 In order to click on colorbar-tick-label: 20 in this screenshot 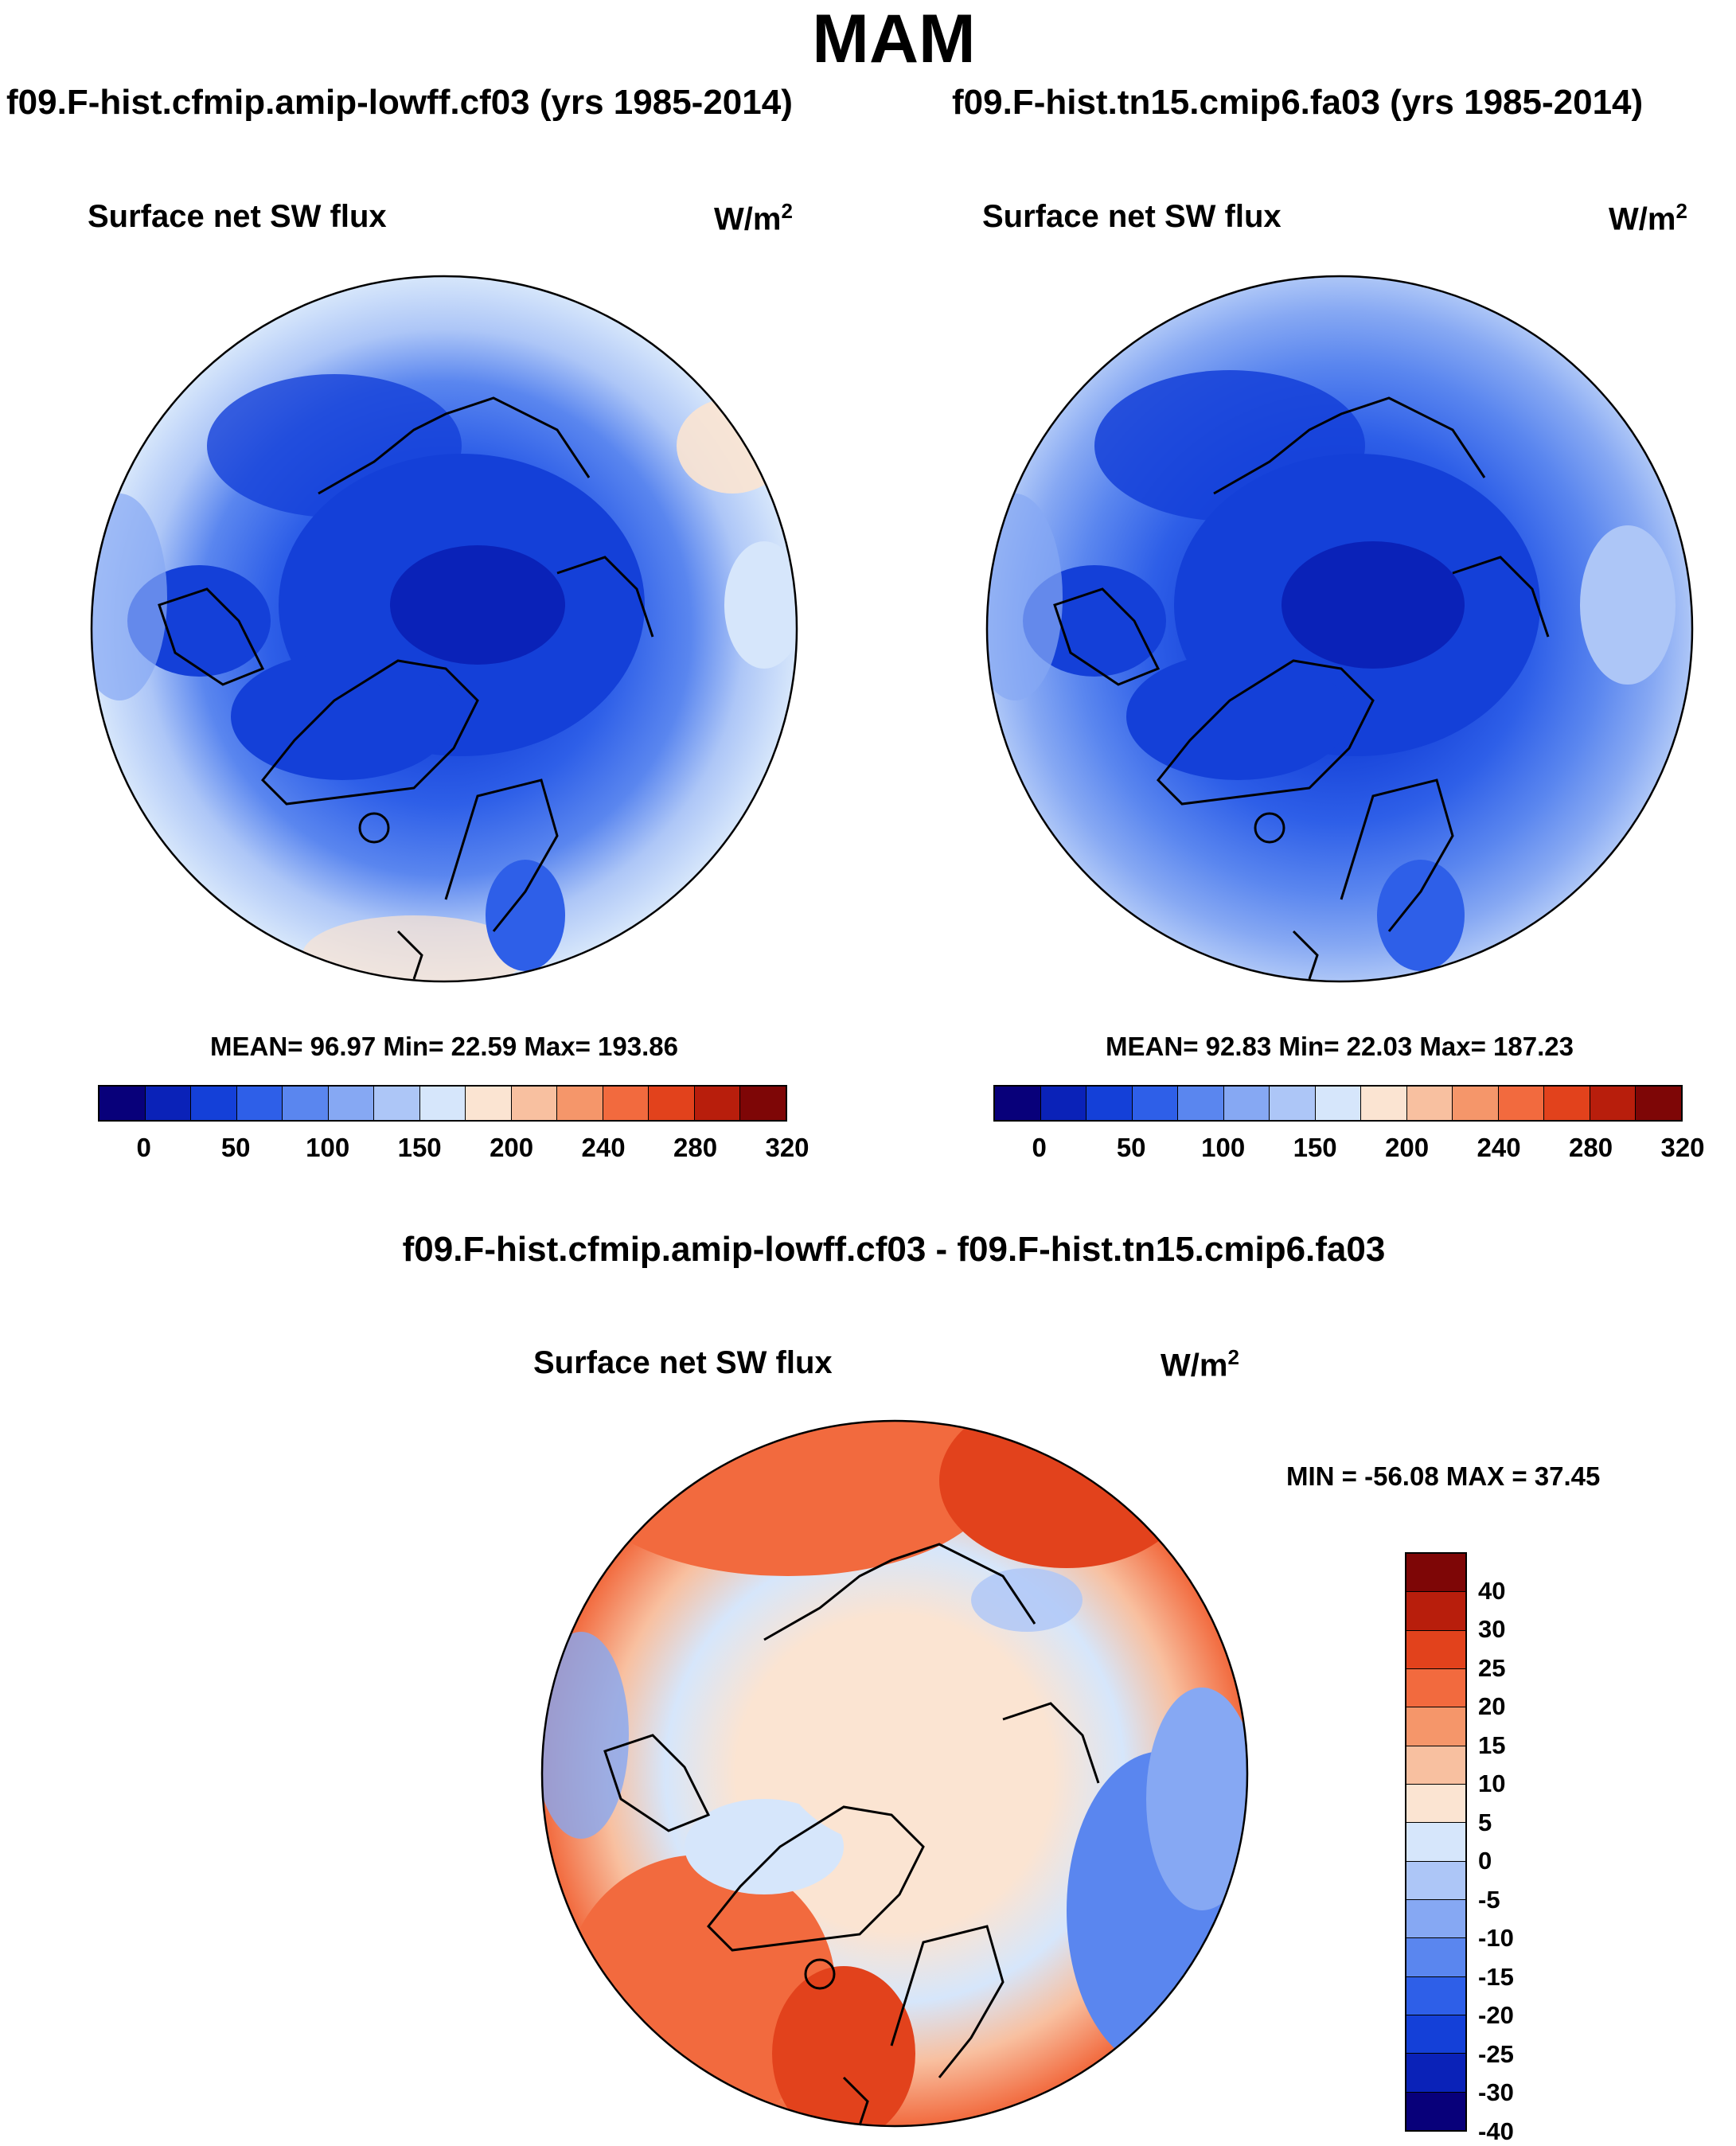, I will do `click(1492, 1706)`.